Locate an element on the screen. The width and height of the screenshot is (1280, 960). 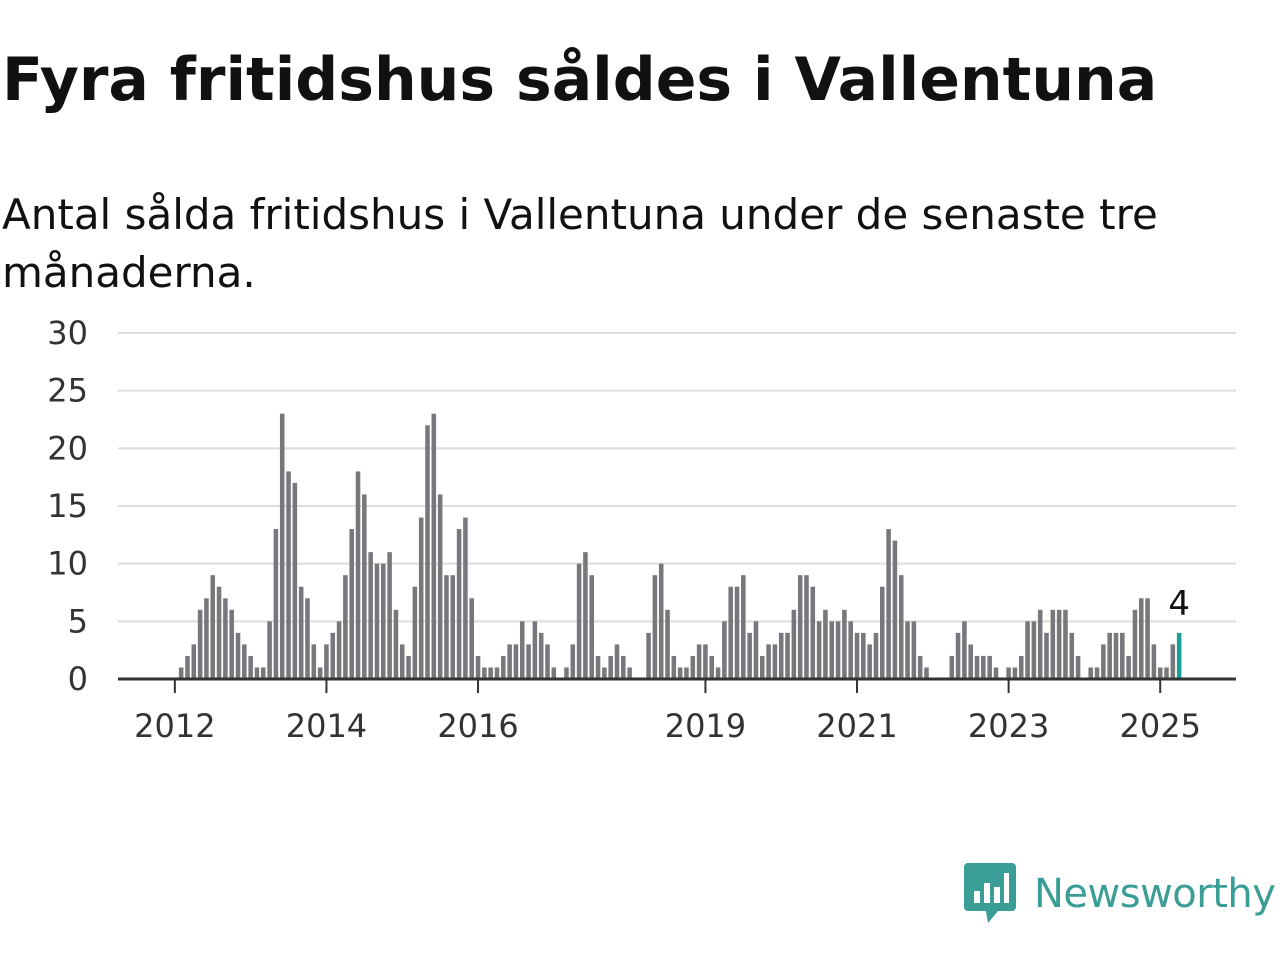
highlight-value-label: 4 is located at coordinates (1179, 604).